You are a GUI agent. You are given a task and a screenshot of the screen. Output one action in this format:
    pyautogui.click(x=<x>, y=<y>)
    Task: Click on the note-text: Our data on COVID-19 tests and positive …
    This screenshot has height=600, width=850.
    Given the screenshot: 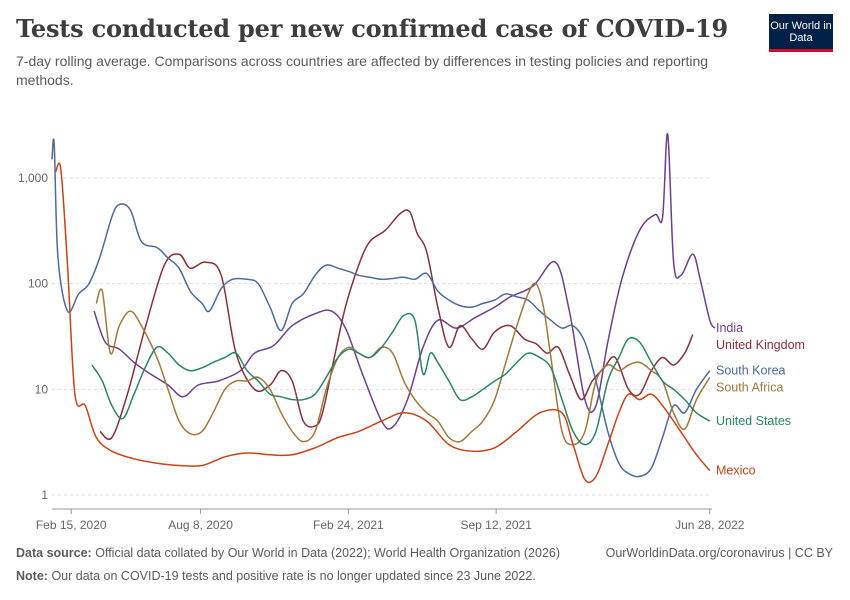 What is the action you would take?
    pyautogui.click(x=293, y=576)
    